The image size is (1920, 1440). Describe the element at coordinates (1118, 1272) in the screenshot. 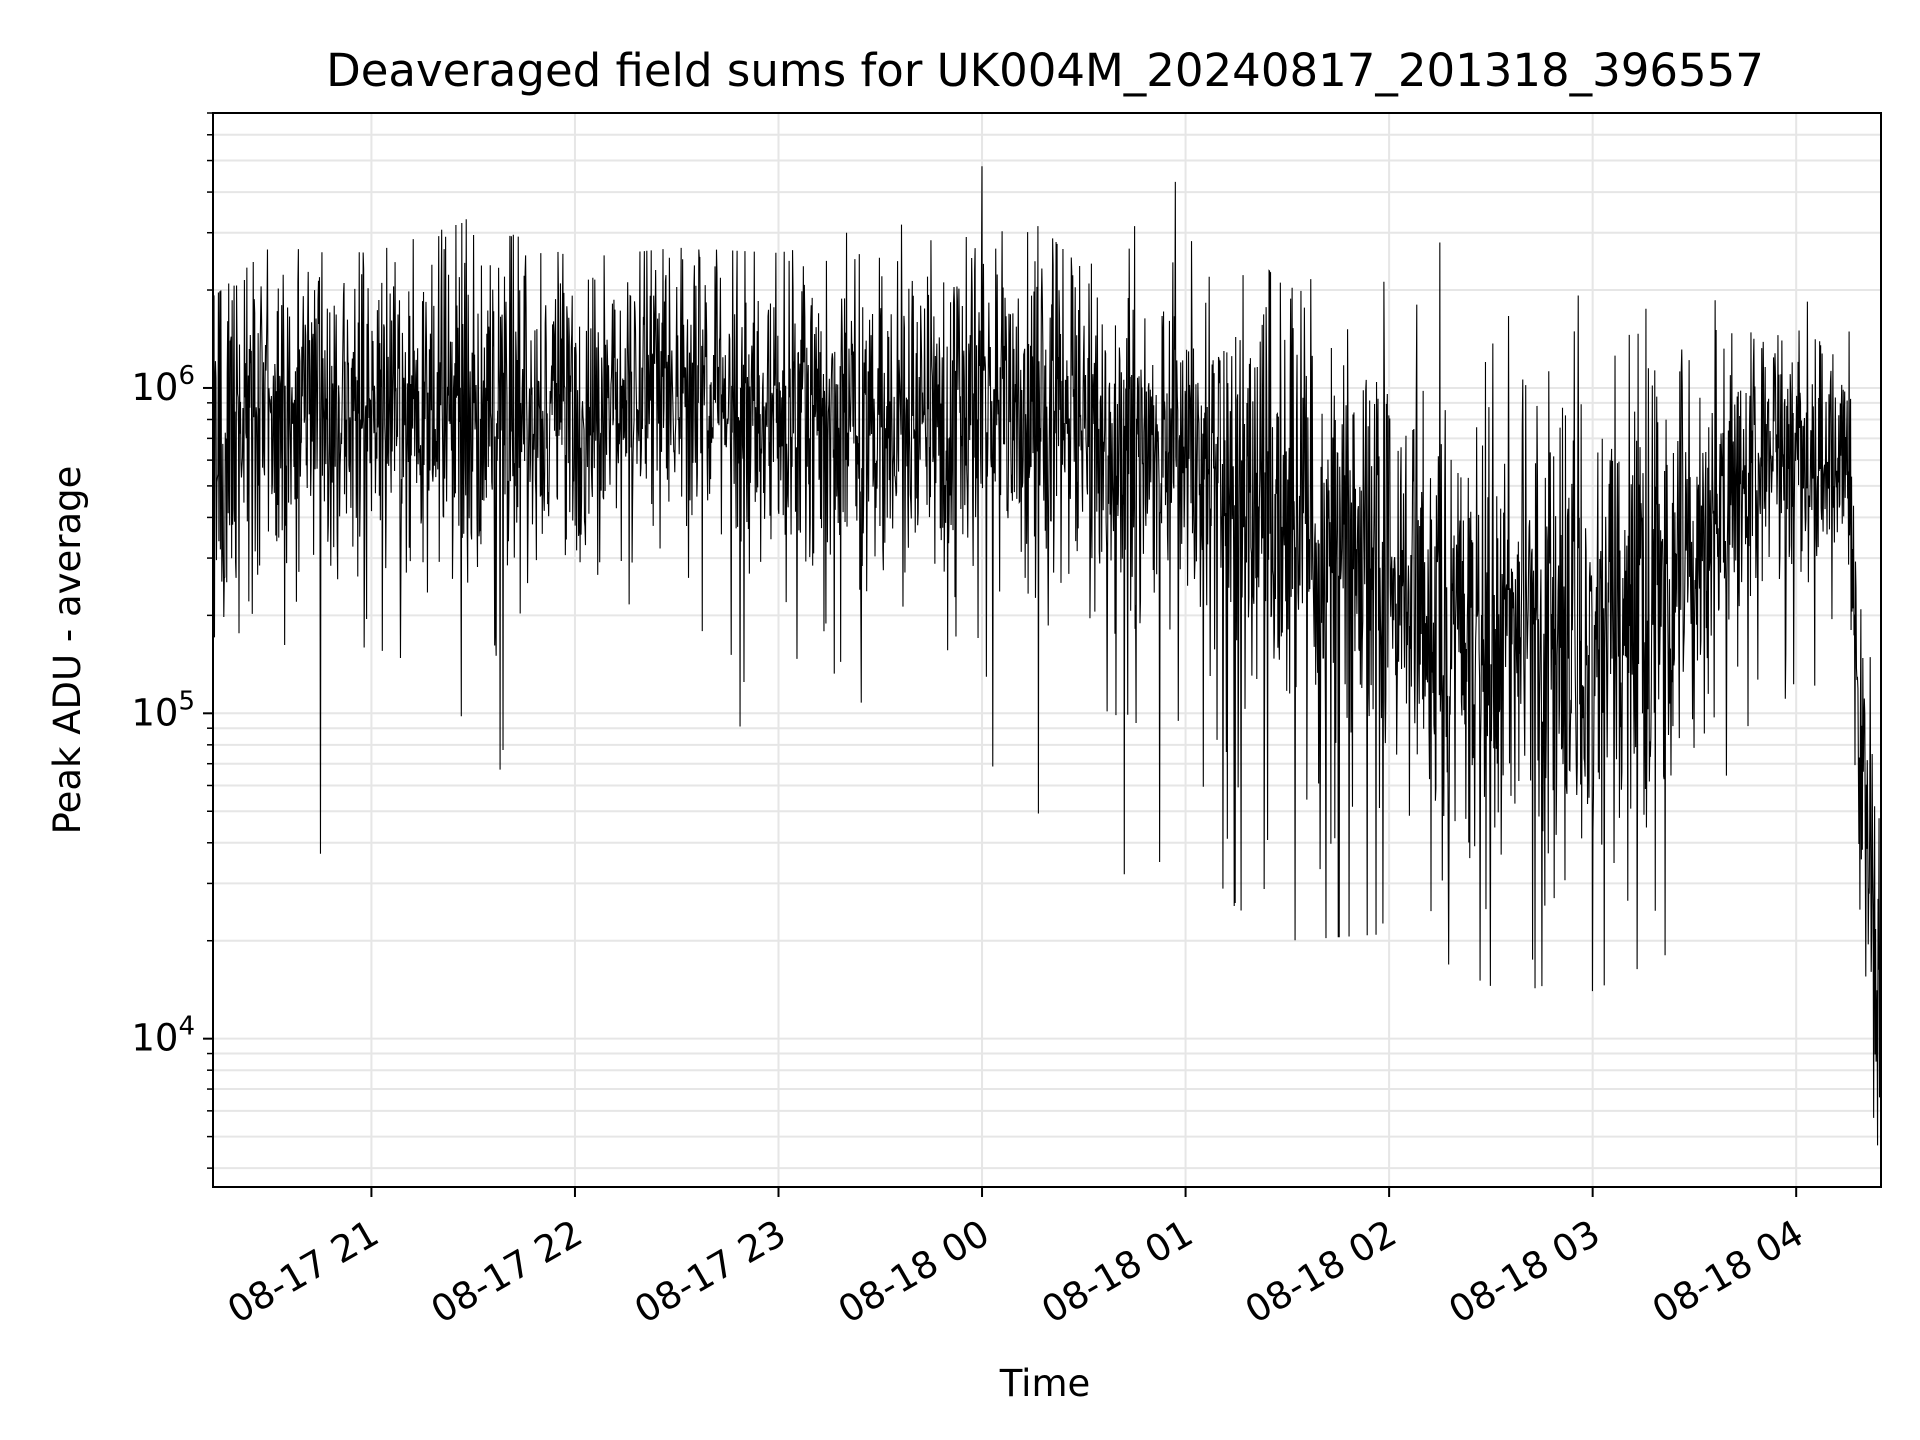

I see `x-tick-label: 08-18 01` at that location.